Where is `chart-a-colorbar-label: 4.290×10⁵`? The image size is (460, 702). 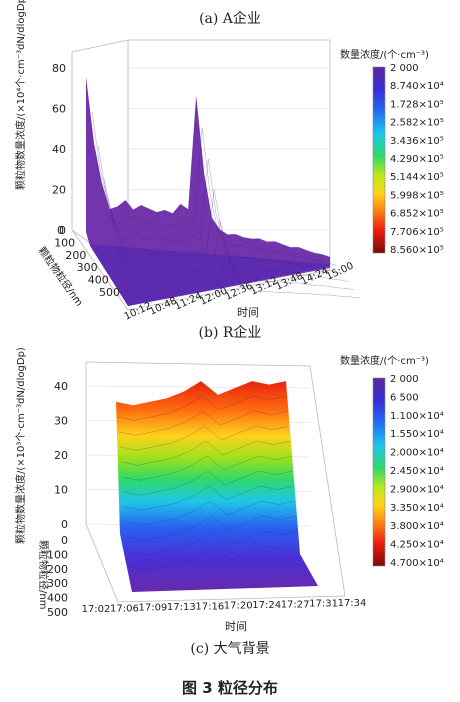 chart-a-colorbar-label: 4.290×10⁵ is located at coordinates (417, 159).